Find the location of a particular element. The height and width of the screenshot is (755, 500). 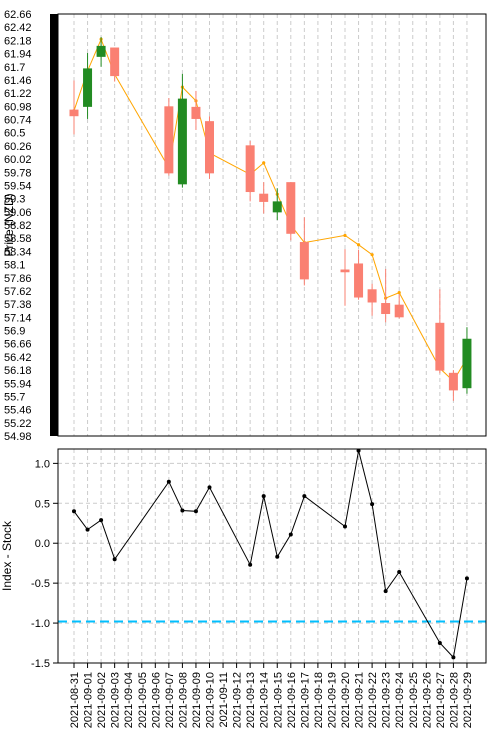

x-tick-label: 2021-09-24 is located at coordinates (400, 700).